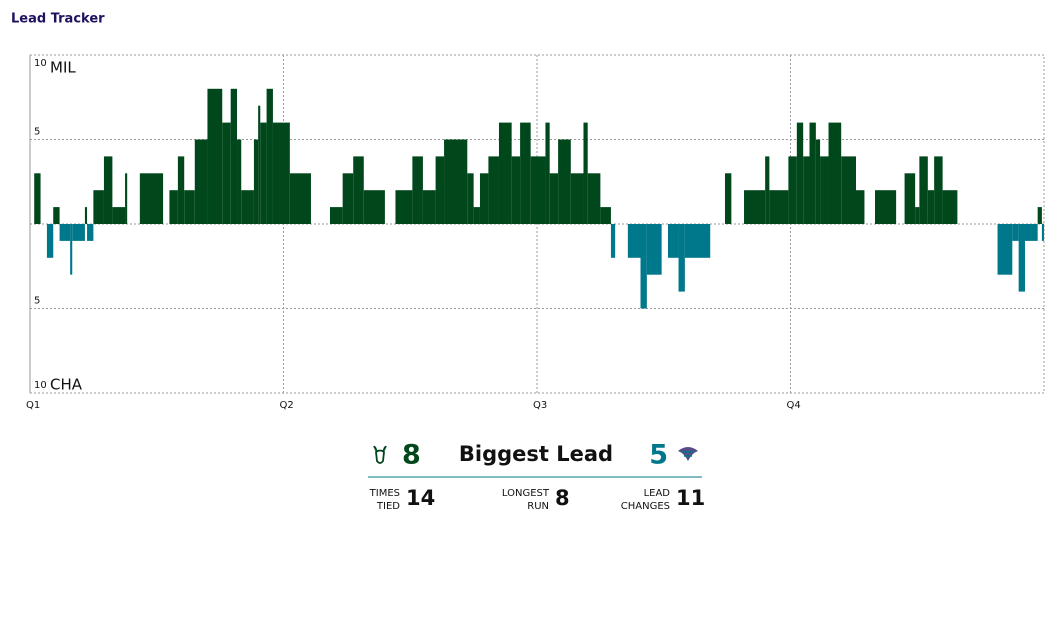  I want to click on left-biggest-lead: 8, so click(411, 455).